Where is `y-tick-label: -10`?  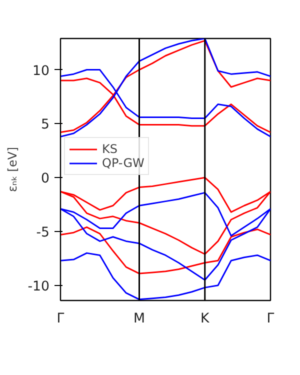
y-tick-label: -10 is located at coordinates (39, 286).